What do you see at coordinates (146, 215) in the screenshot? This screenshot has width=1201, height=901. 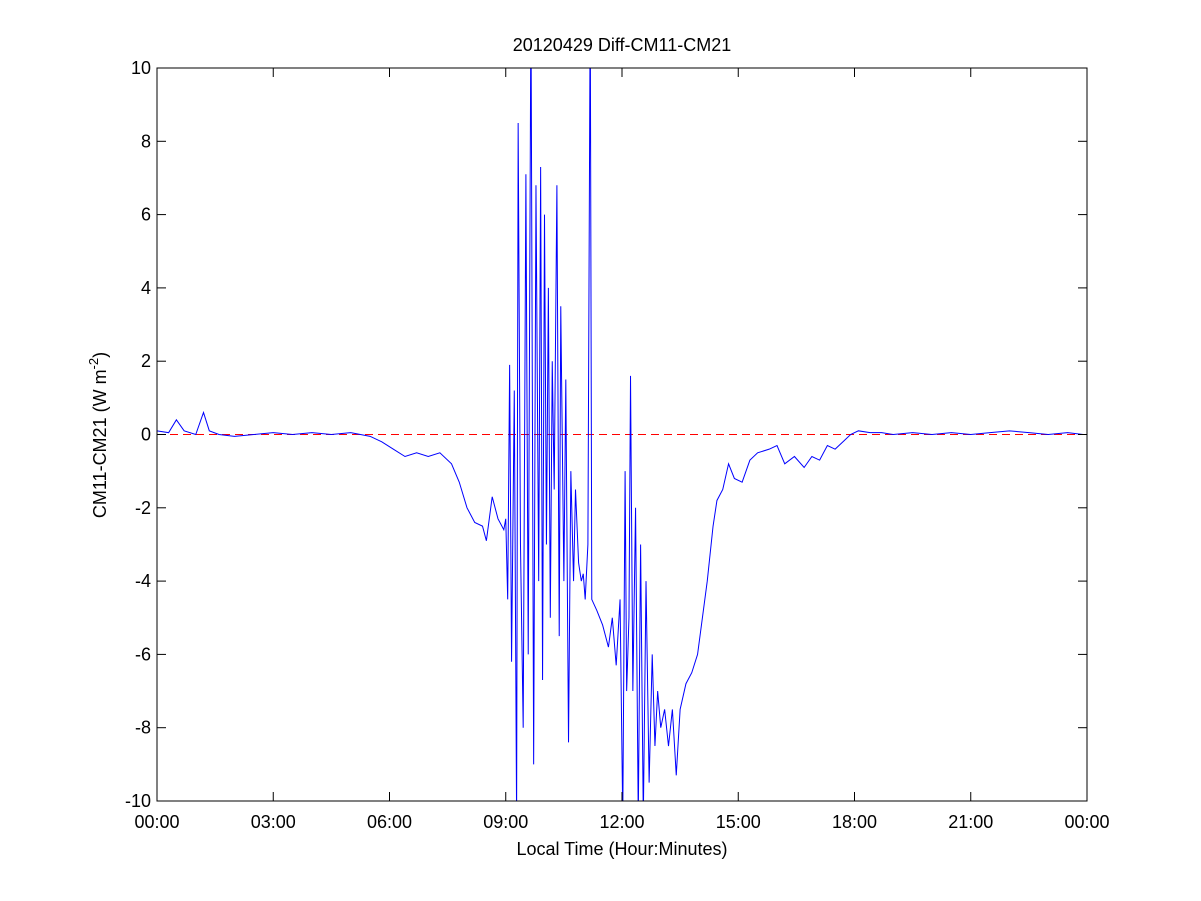 I see `y-tick-label: 6` at bounding box center [146, 215].